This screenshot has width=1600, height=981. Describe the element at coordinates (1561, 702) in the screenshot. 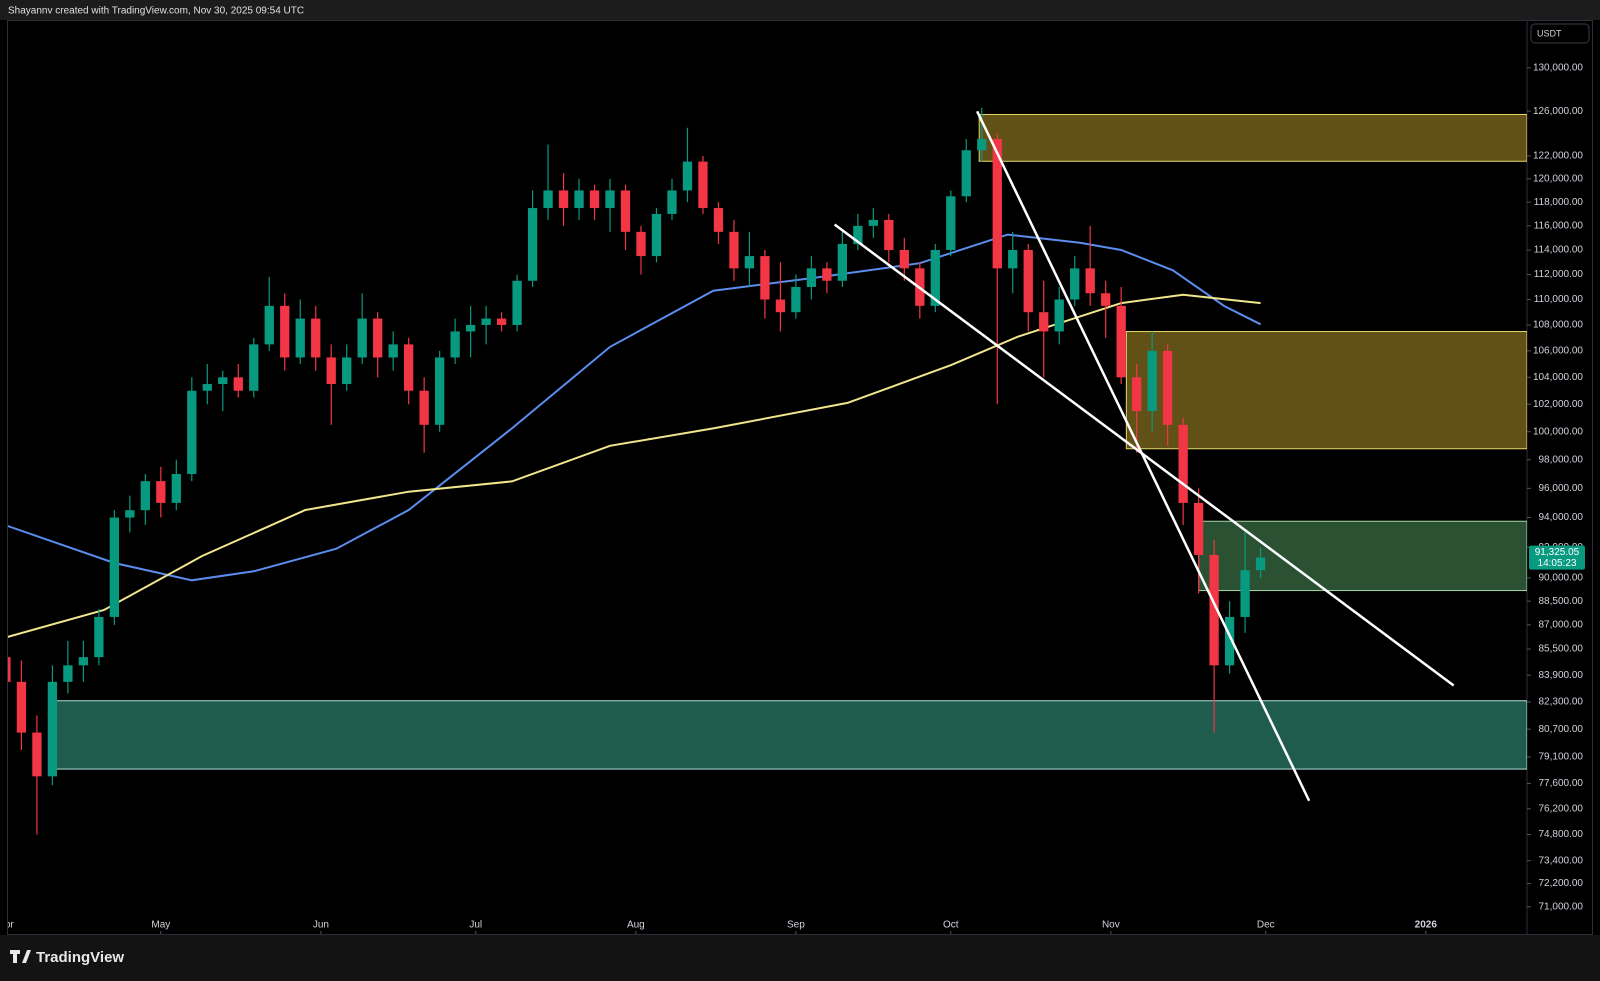

I see `y-tick-label: 82,300.00` at that location.